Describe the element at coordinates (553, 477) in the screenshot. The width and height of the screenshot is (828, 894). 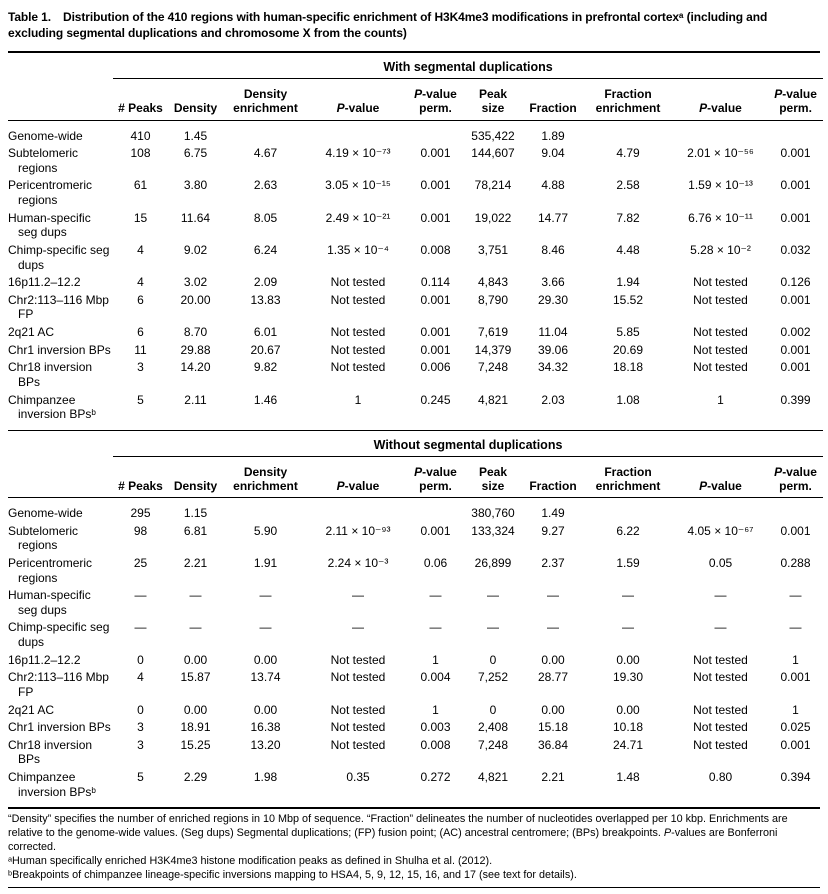
I see `column-header: Fraction` at that location.